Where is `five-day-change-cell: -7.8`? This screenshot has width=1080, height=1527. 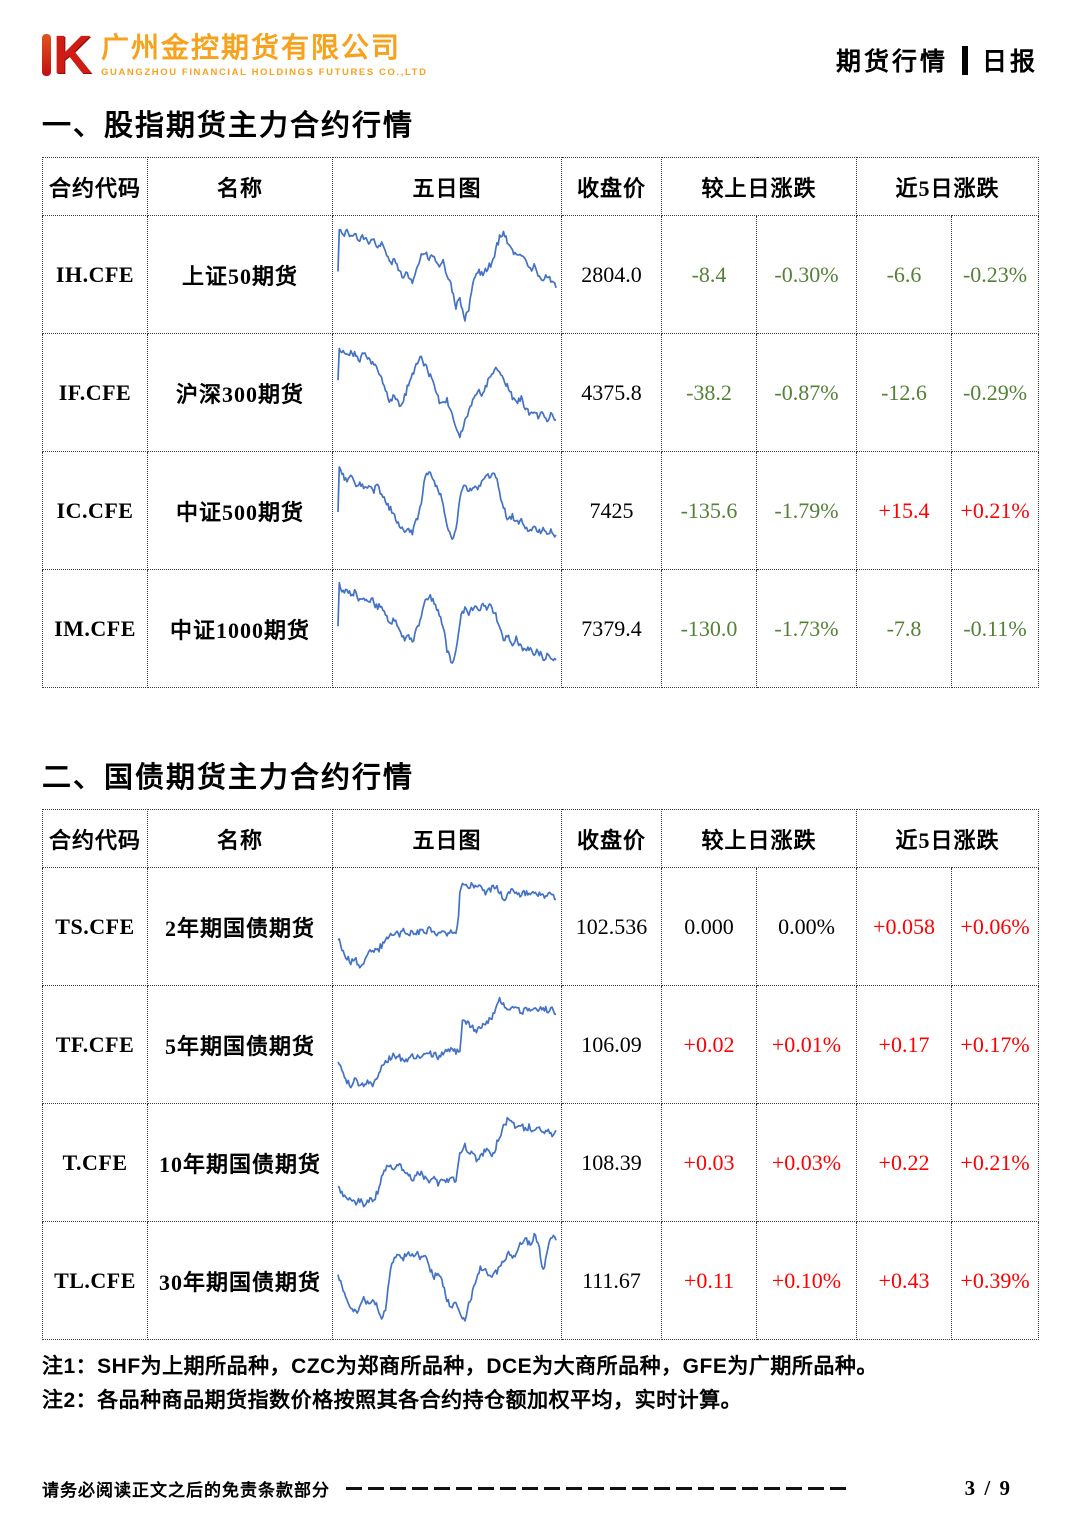 five-day-change-cell: -7.8 is located at coordinates (904, 628).